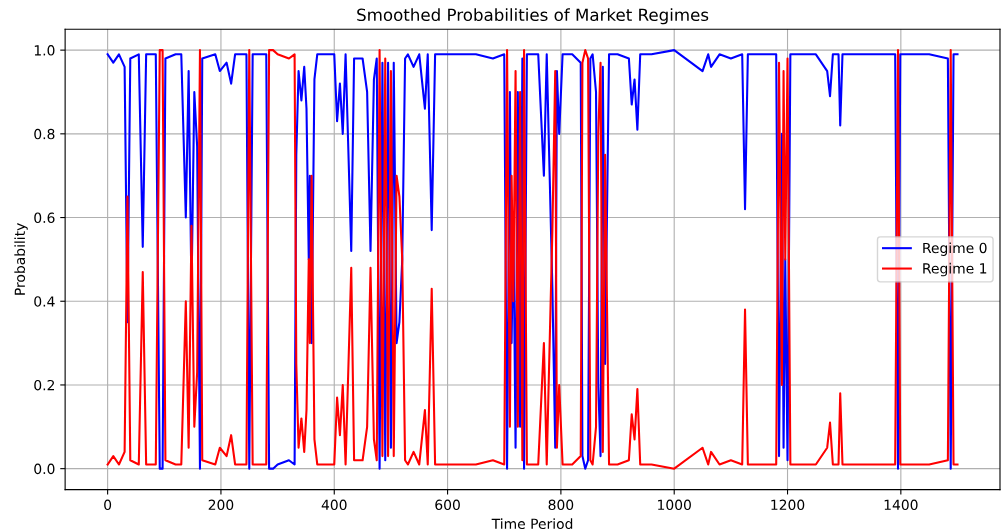  What do you see at coordinates (955, 269) in the screenshot?
I see `legend-label: Regime 1` at bounding box center [955, 269].